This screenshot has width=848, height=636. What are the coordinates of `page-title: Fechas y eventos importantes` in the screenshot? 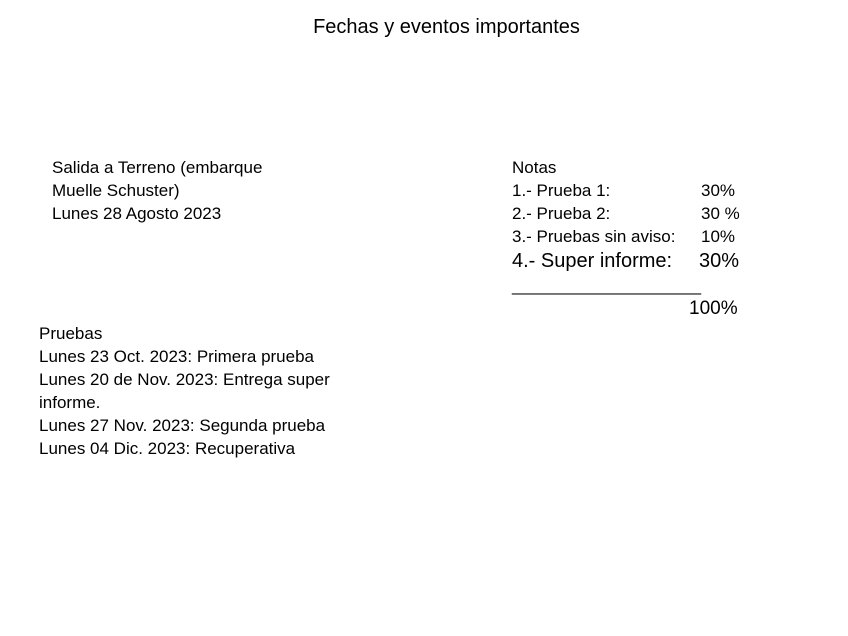 It's located at (446, 27).